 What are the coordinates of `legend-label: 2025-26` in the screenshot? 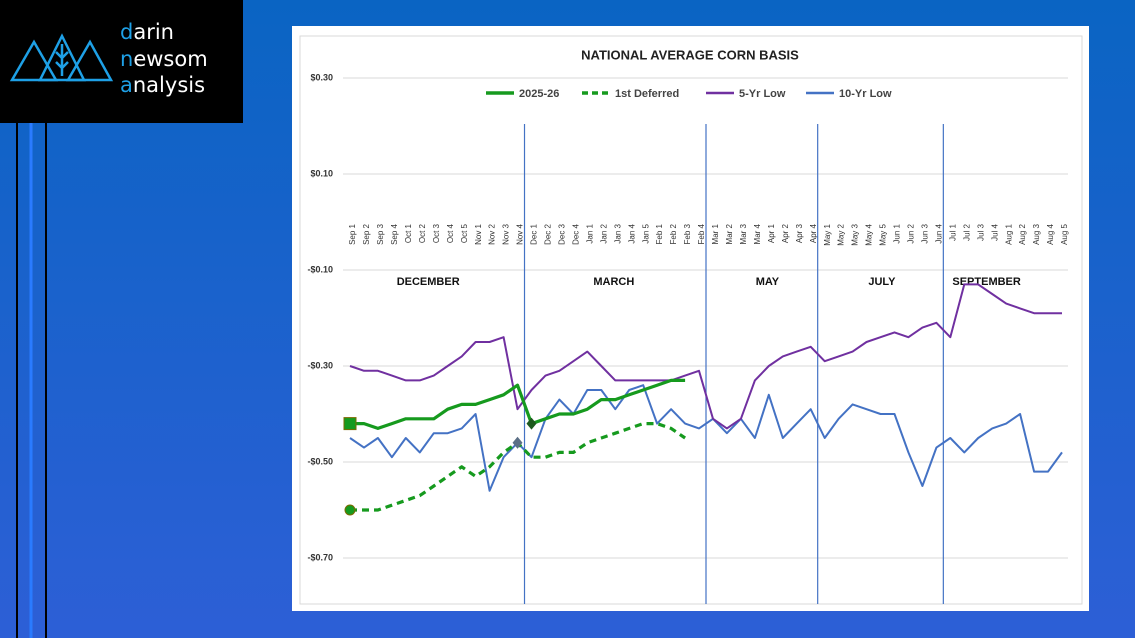 It's located at (539, 94).